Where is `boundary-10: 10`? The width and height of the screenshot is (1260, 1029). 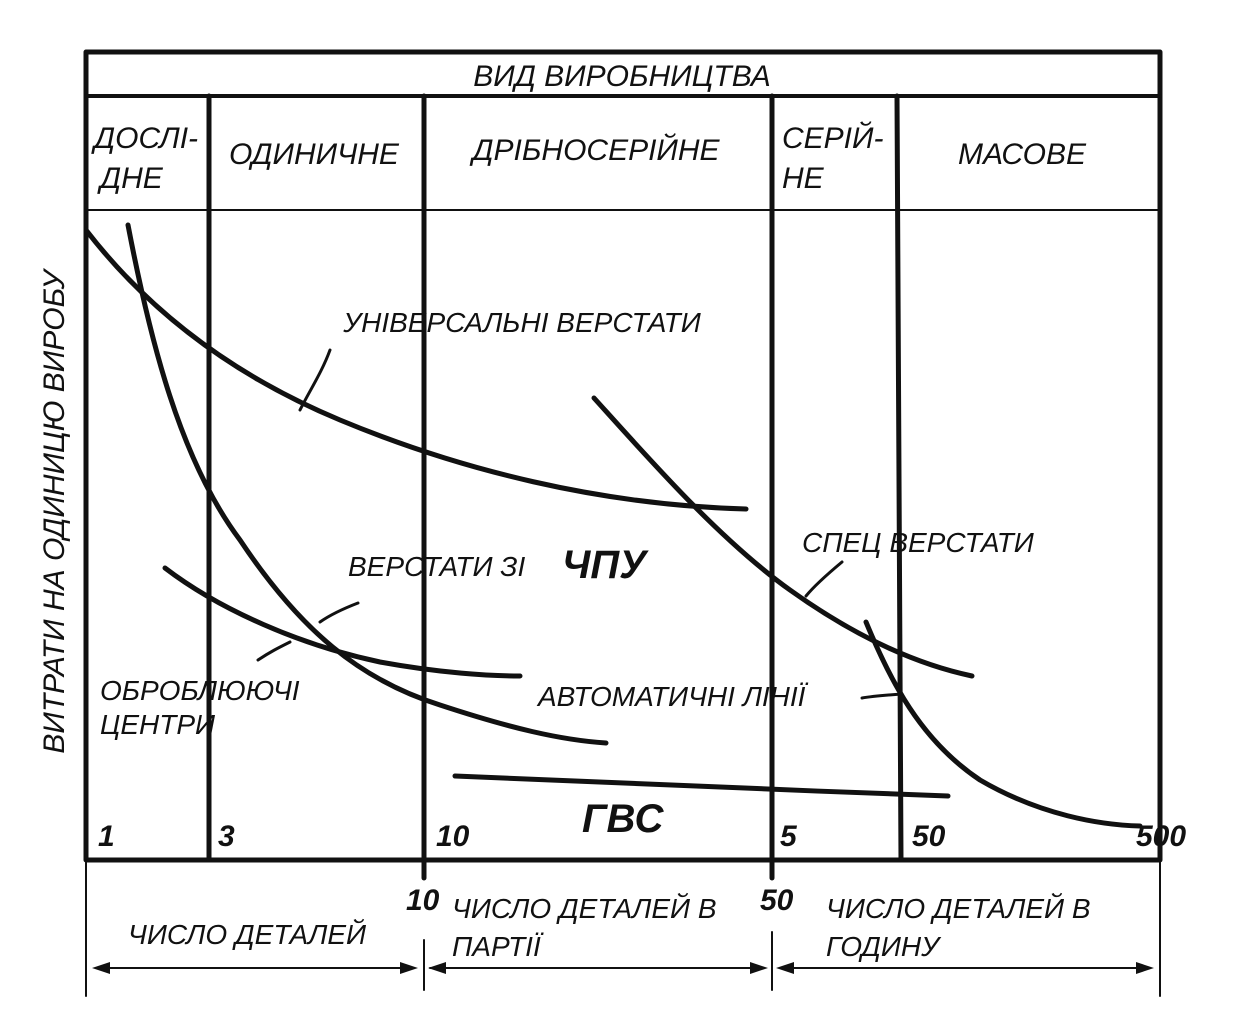
boundary-10: 10 is located at coordinates (423, 900).